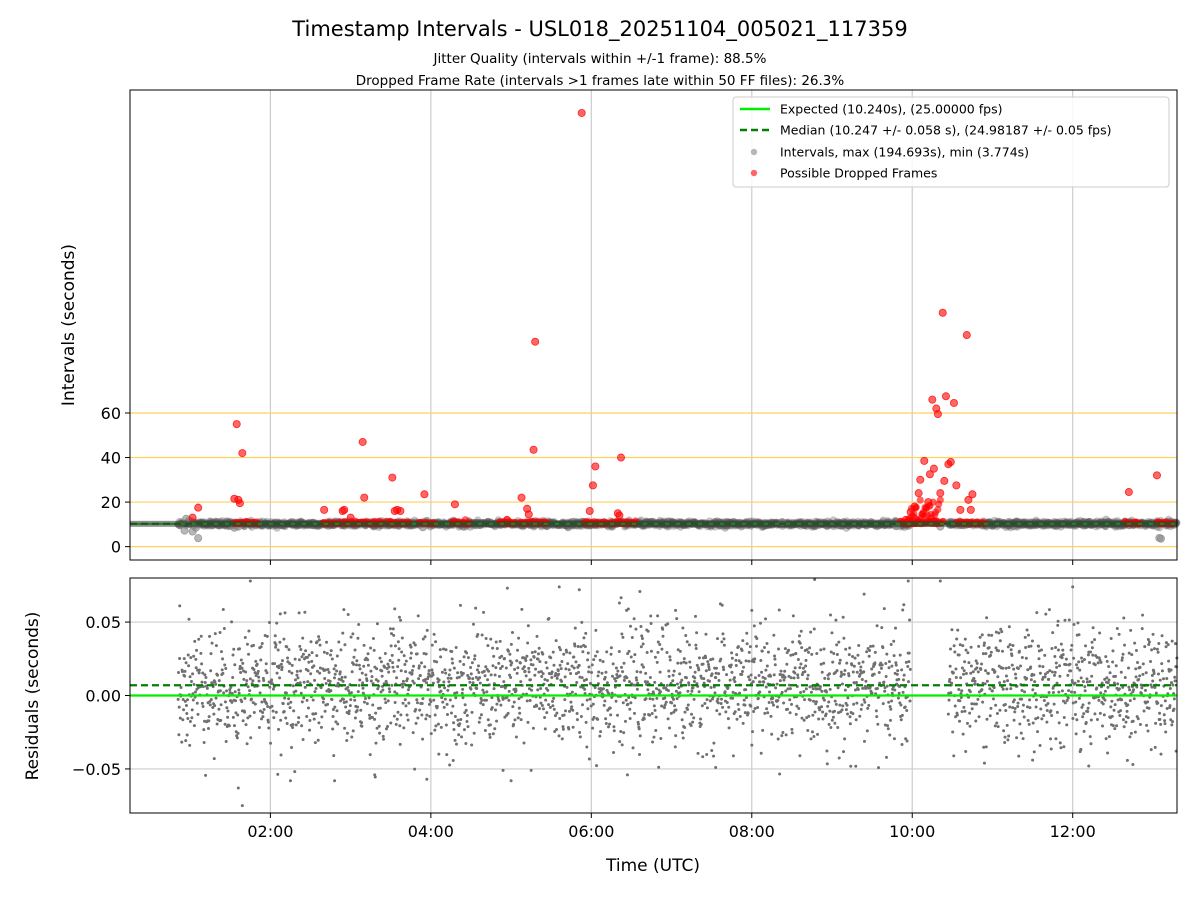  Describe the element at coordinates (111, 413) in the screenshot. I see `intervals-y-tick-label: 60` at that location.